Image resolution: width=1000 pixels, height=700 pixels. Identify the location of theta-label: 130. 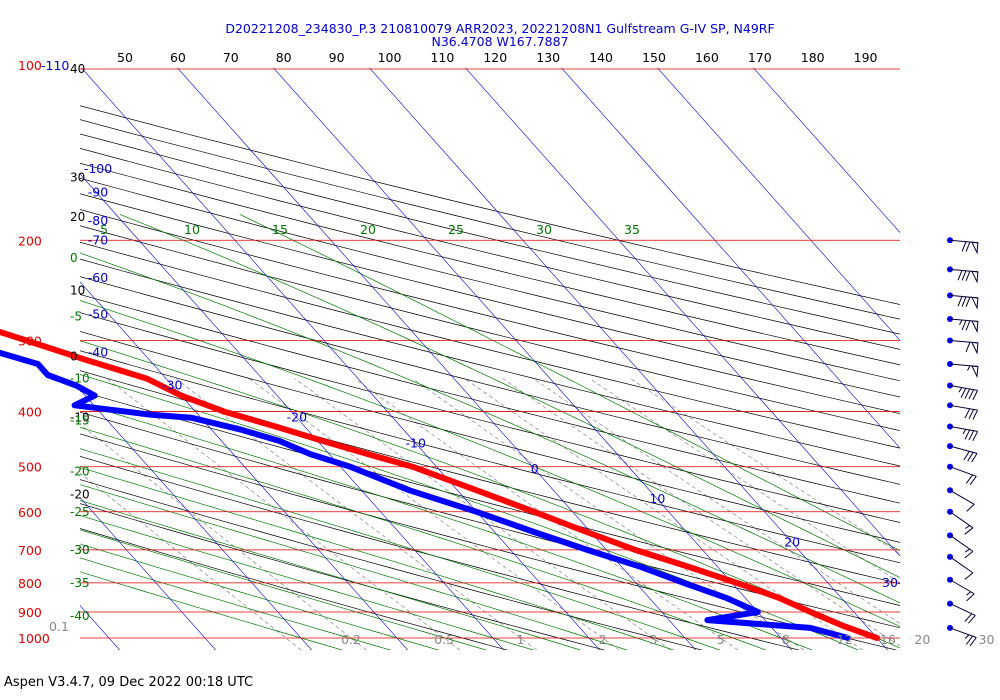
(548, 57).